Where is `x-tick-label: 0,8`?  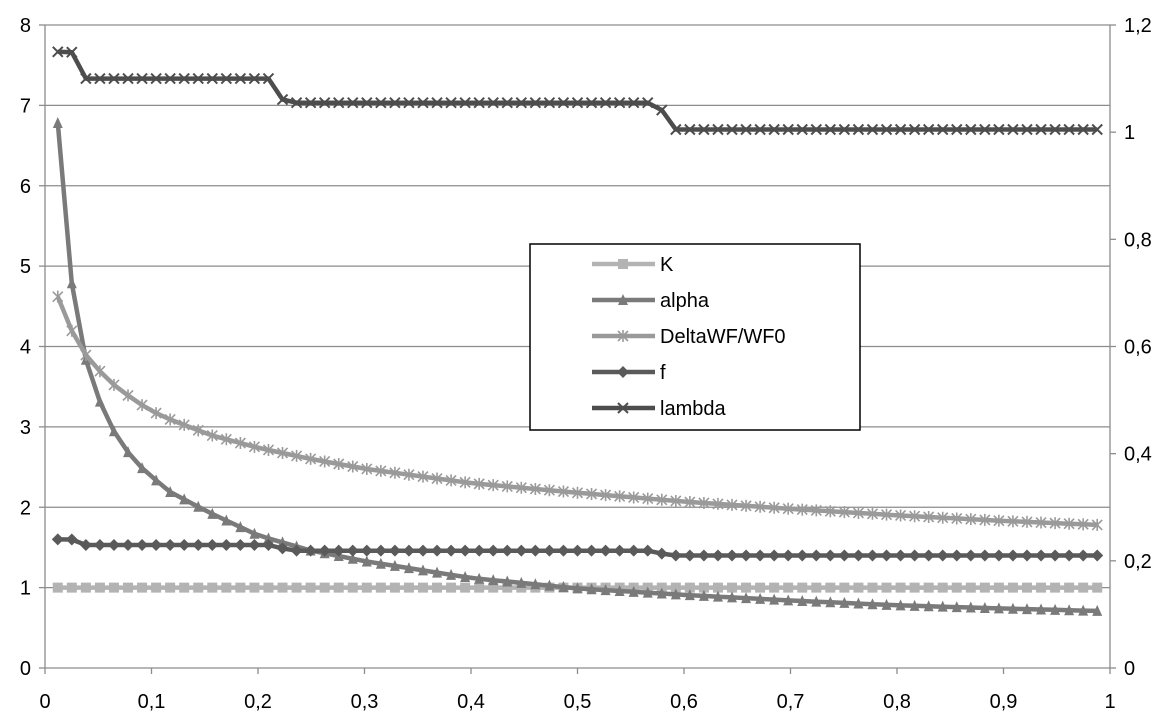
x-tick-label: 0,8 is located at coordinates (897, 702).